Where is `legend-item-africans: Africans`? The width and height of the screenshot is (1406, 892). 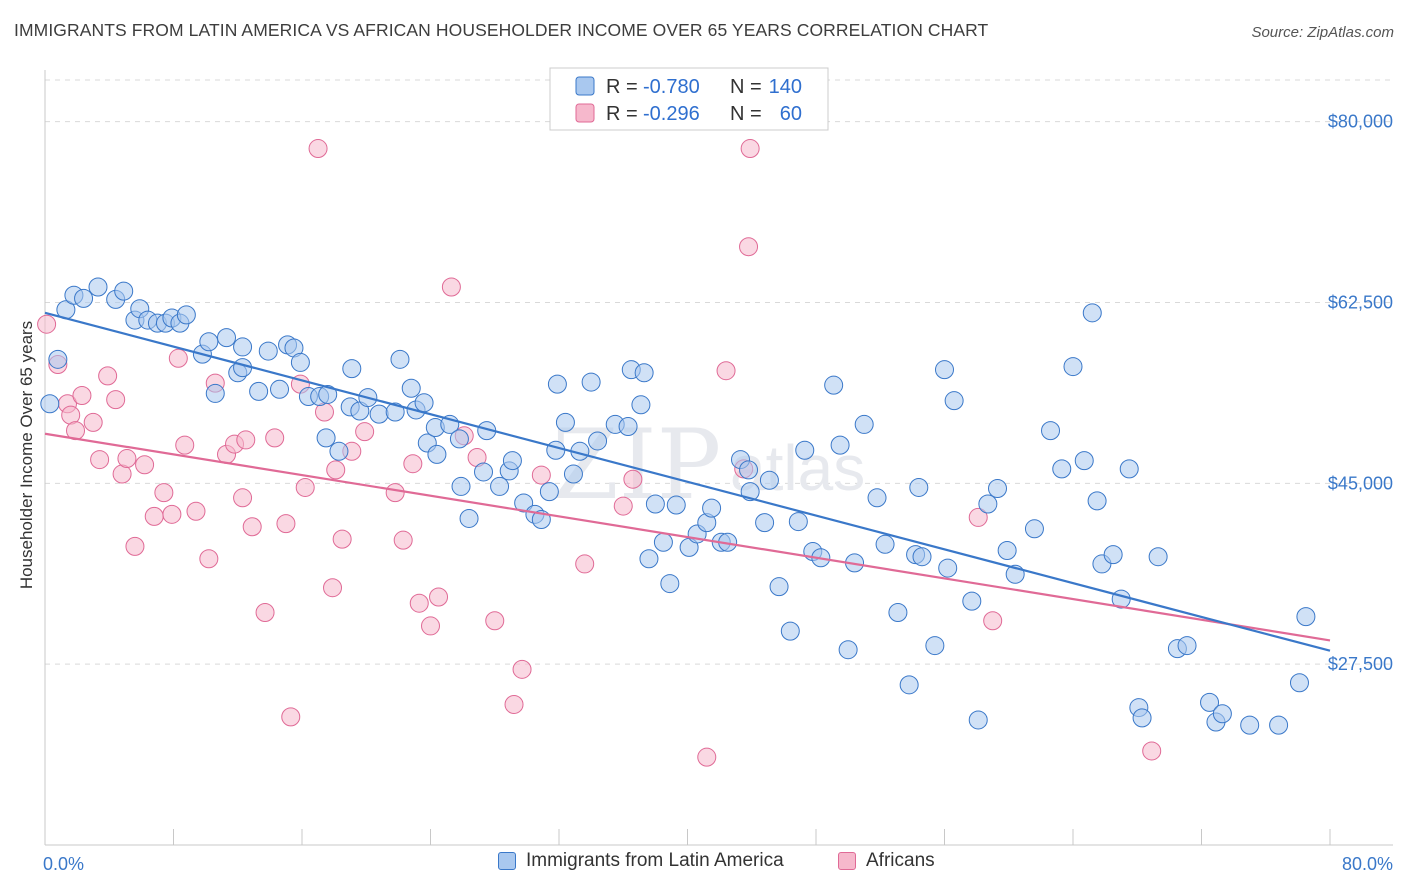
legend-item-africans: Africans is located at coordinates (886, 861).